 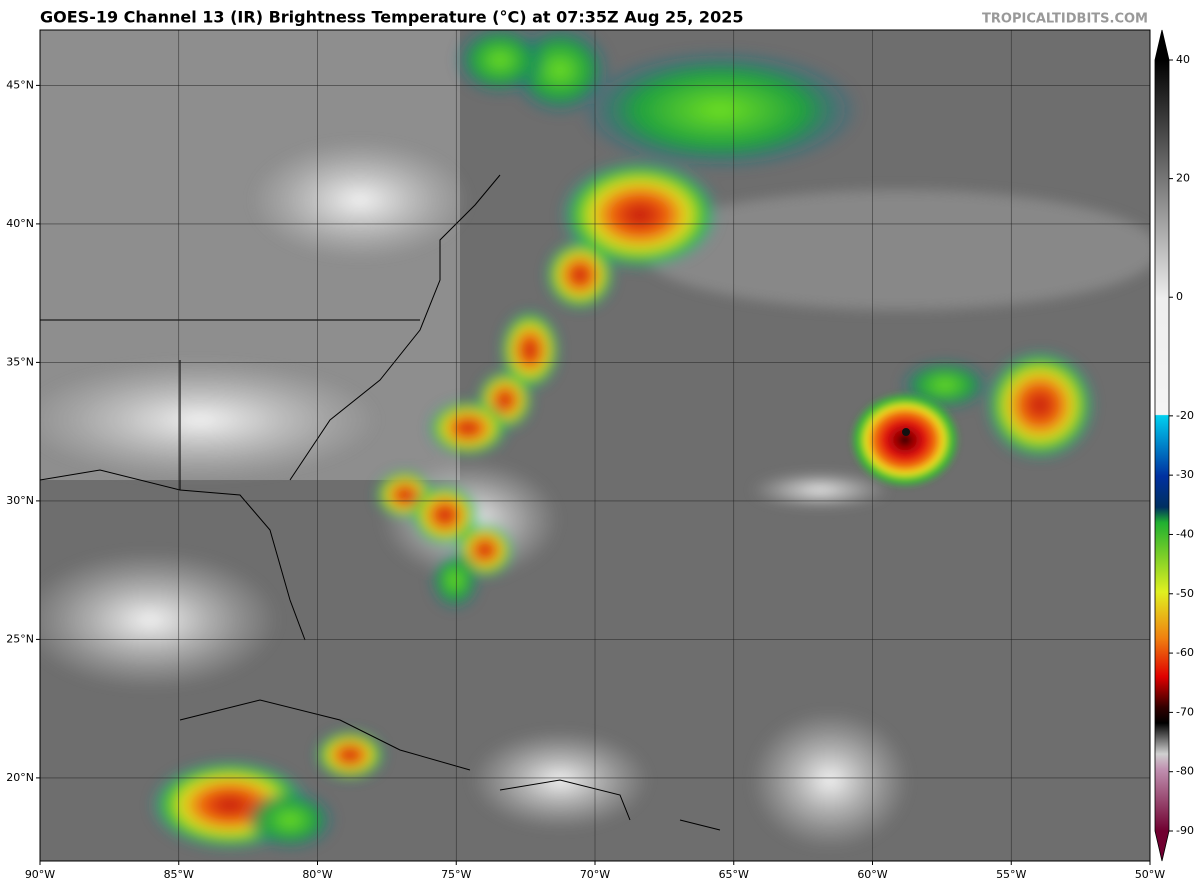 What do you see at coordinates (1185, 830) in the screenshot?
I see `colorbar-label: -90` at bounding box center [1185, 830].